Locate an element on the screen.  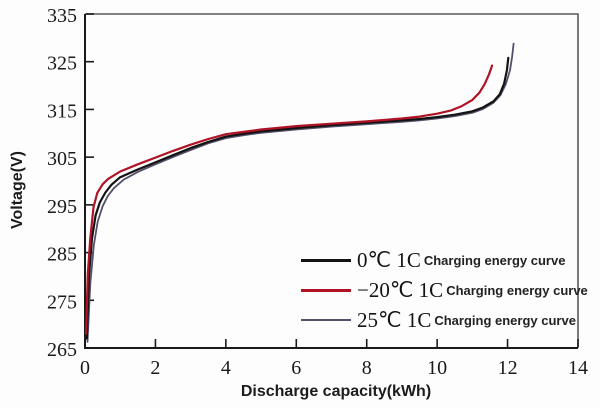
y-tick-label: 325 is located at coordinates (62, 64).